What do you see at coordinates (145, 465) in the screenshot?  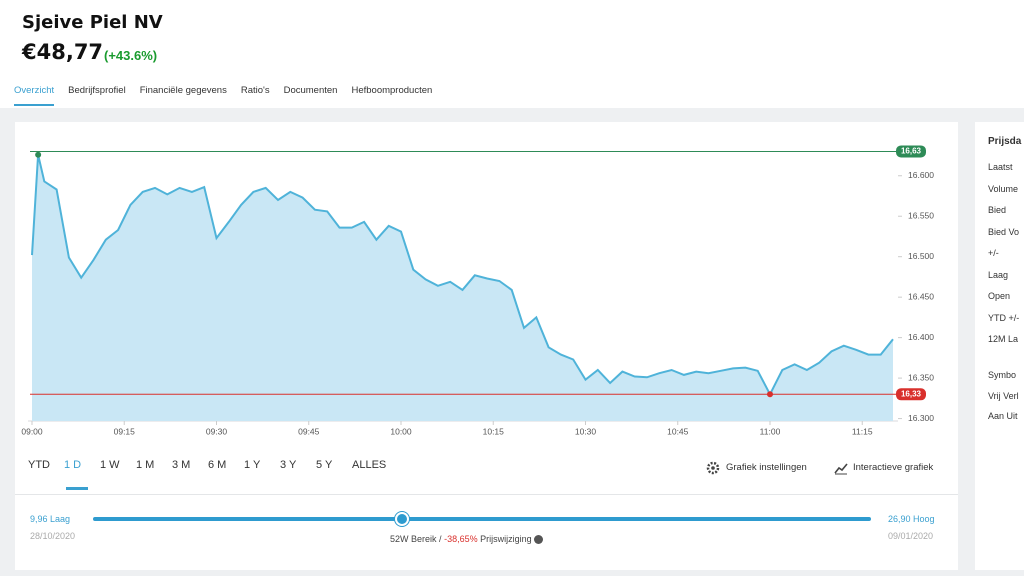 I see `period-button: 1 M` at bounding box center [145, 465].